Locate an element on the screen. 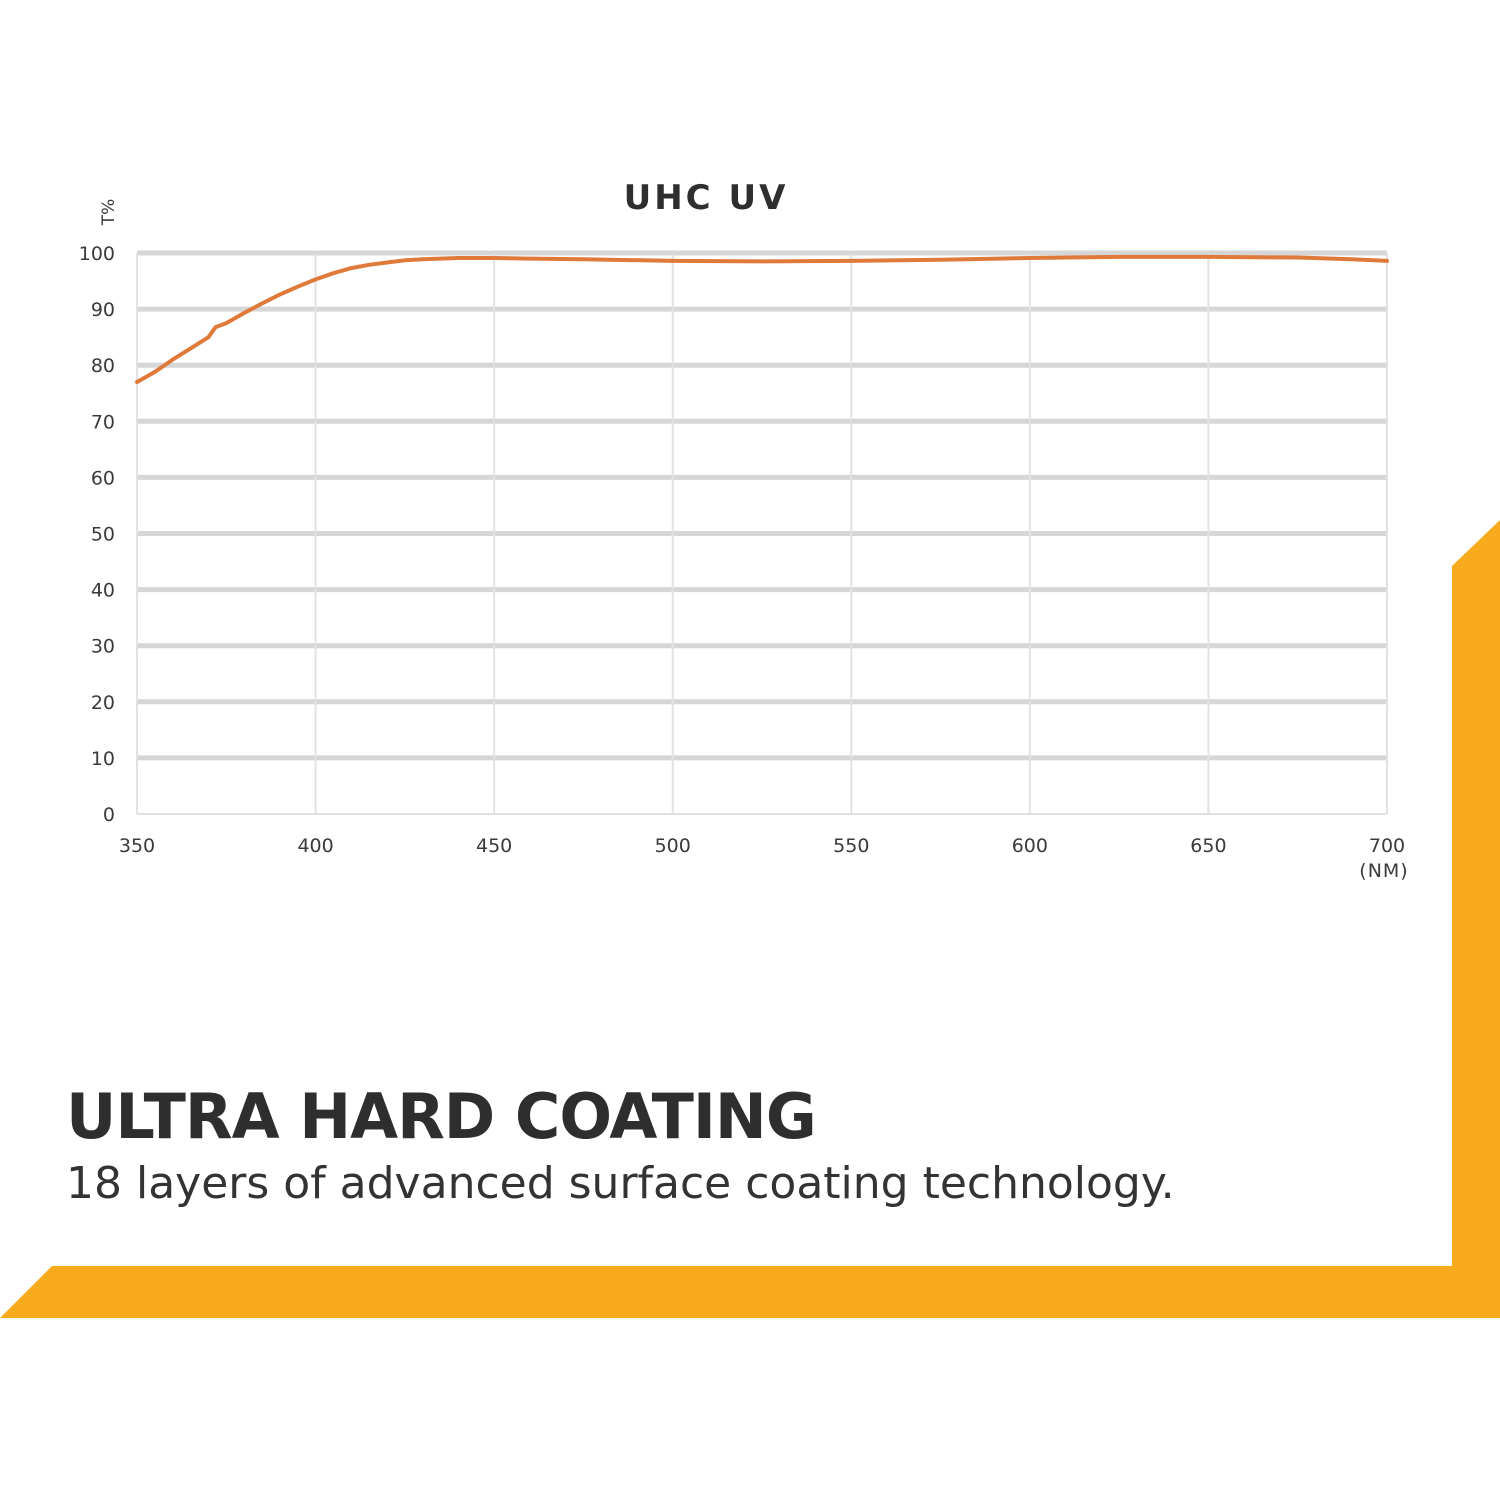  x-tick-label: 550 is located at coordinates (851, 846).